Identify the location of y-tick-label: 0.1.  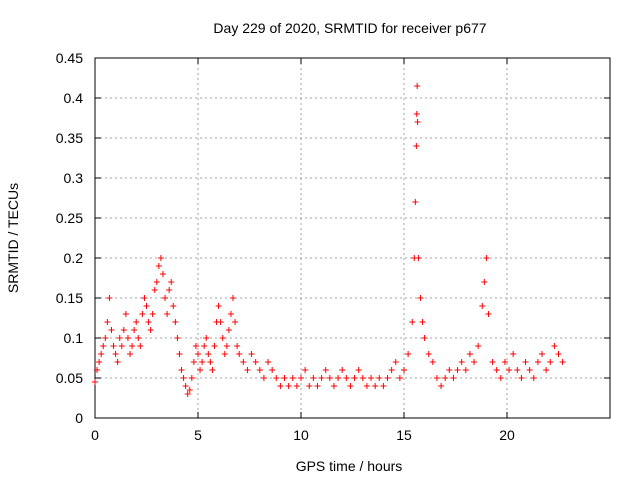
(74, 338).